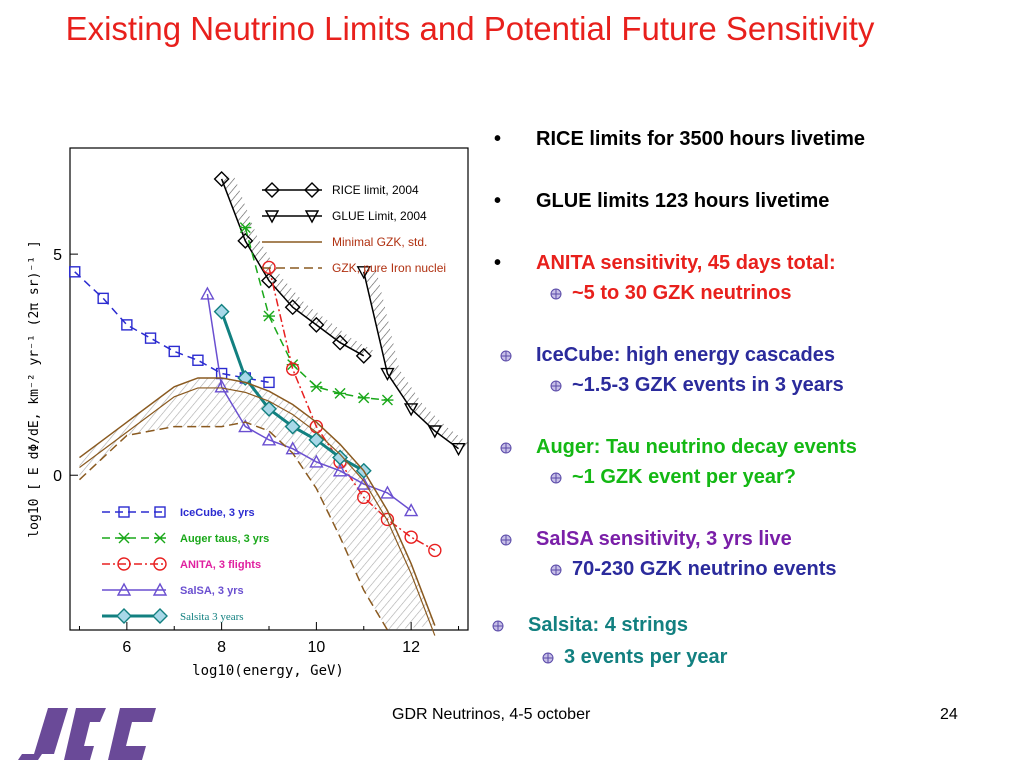 Image resolution: width=1024 pixels, height=768 pixels. Describe the element at coordinates (708, 385) in the screenshot. I see `sub-bullet-text: ~1.5-3 GZK events in 3 years` at that location.